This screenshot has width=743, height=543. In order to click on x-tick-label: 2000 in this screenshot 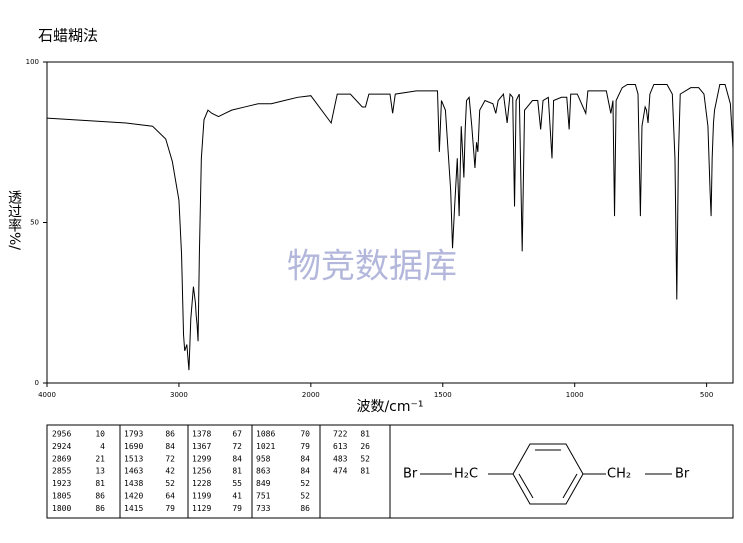, I will do `click(311, 395)`.